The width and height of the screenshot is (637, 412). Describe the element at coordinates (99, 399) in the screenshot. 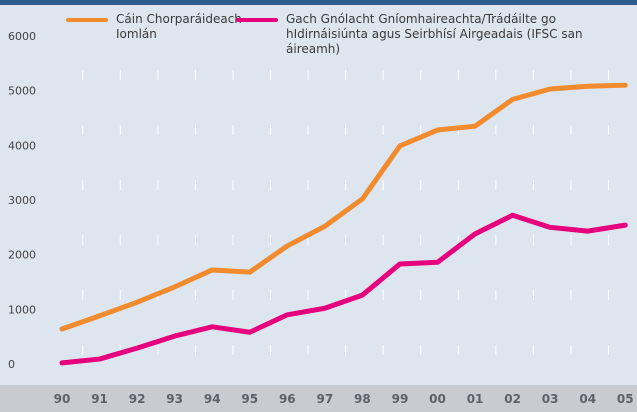

I see `x-tick-label: 91` at that location.